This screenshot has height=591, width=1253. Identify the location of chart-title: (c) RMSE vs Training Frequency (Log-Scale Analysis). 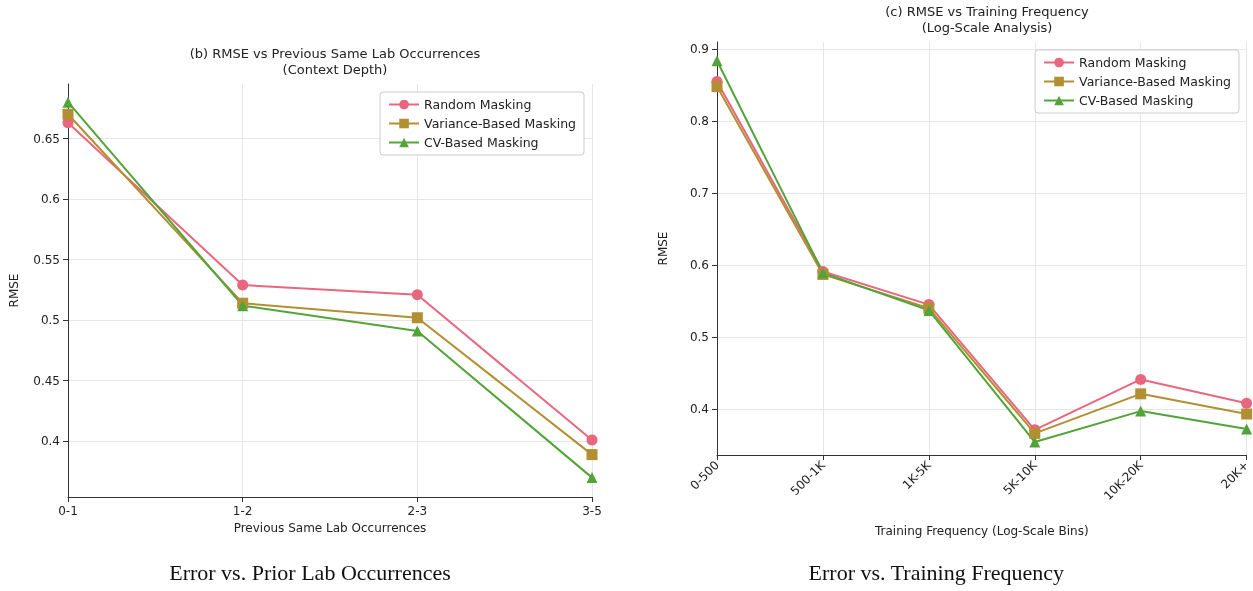
(987, 19).